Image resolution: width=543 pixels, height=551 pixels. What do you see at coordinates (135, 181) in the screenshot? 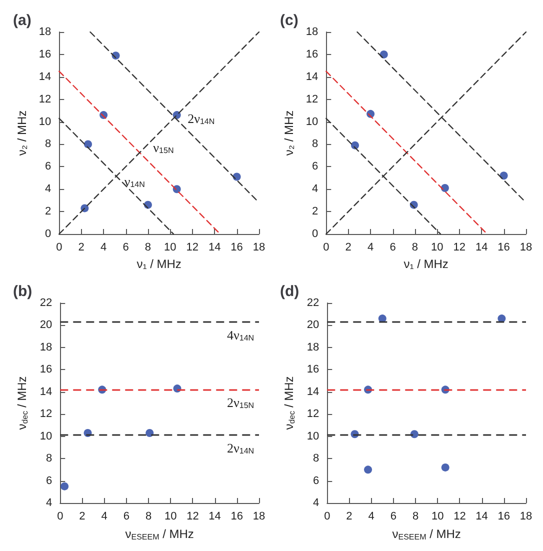
I see `annotation: ν14N` at bounding box center [135, 181].